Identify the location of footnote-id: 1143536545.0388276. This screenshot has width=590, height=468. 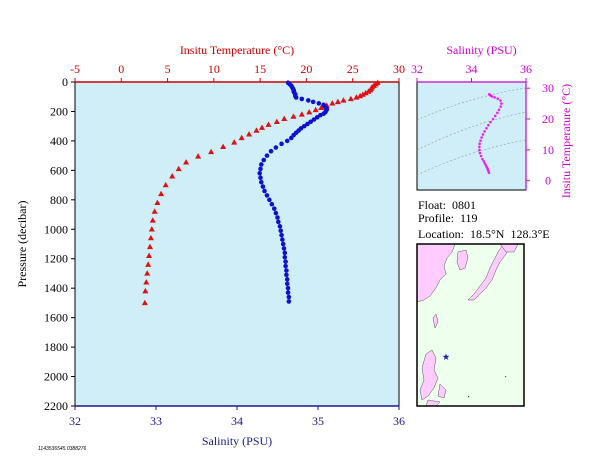
(62, 449).